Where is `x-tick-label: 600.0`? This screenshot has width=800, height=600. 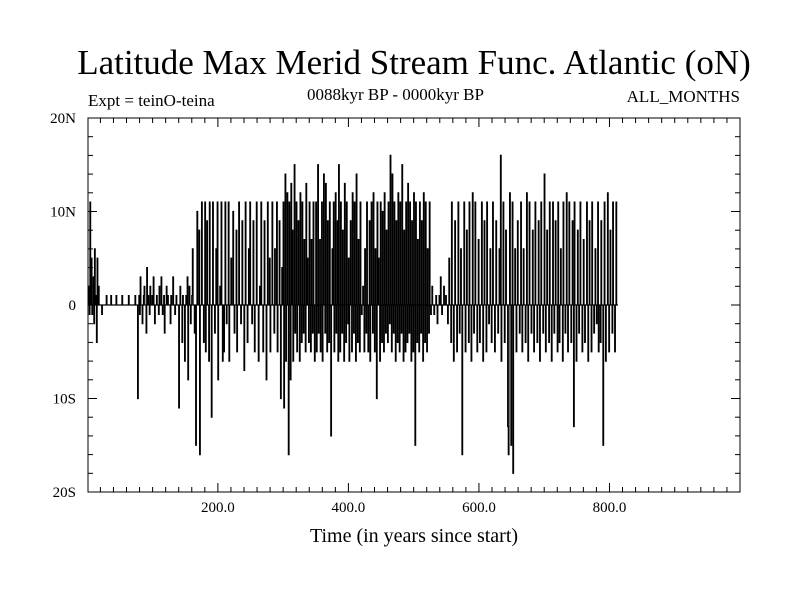 x-tick-label: 600.0 is located at coordinates (479, 508).